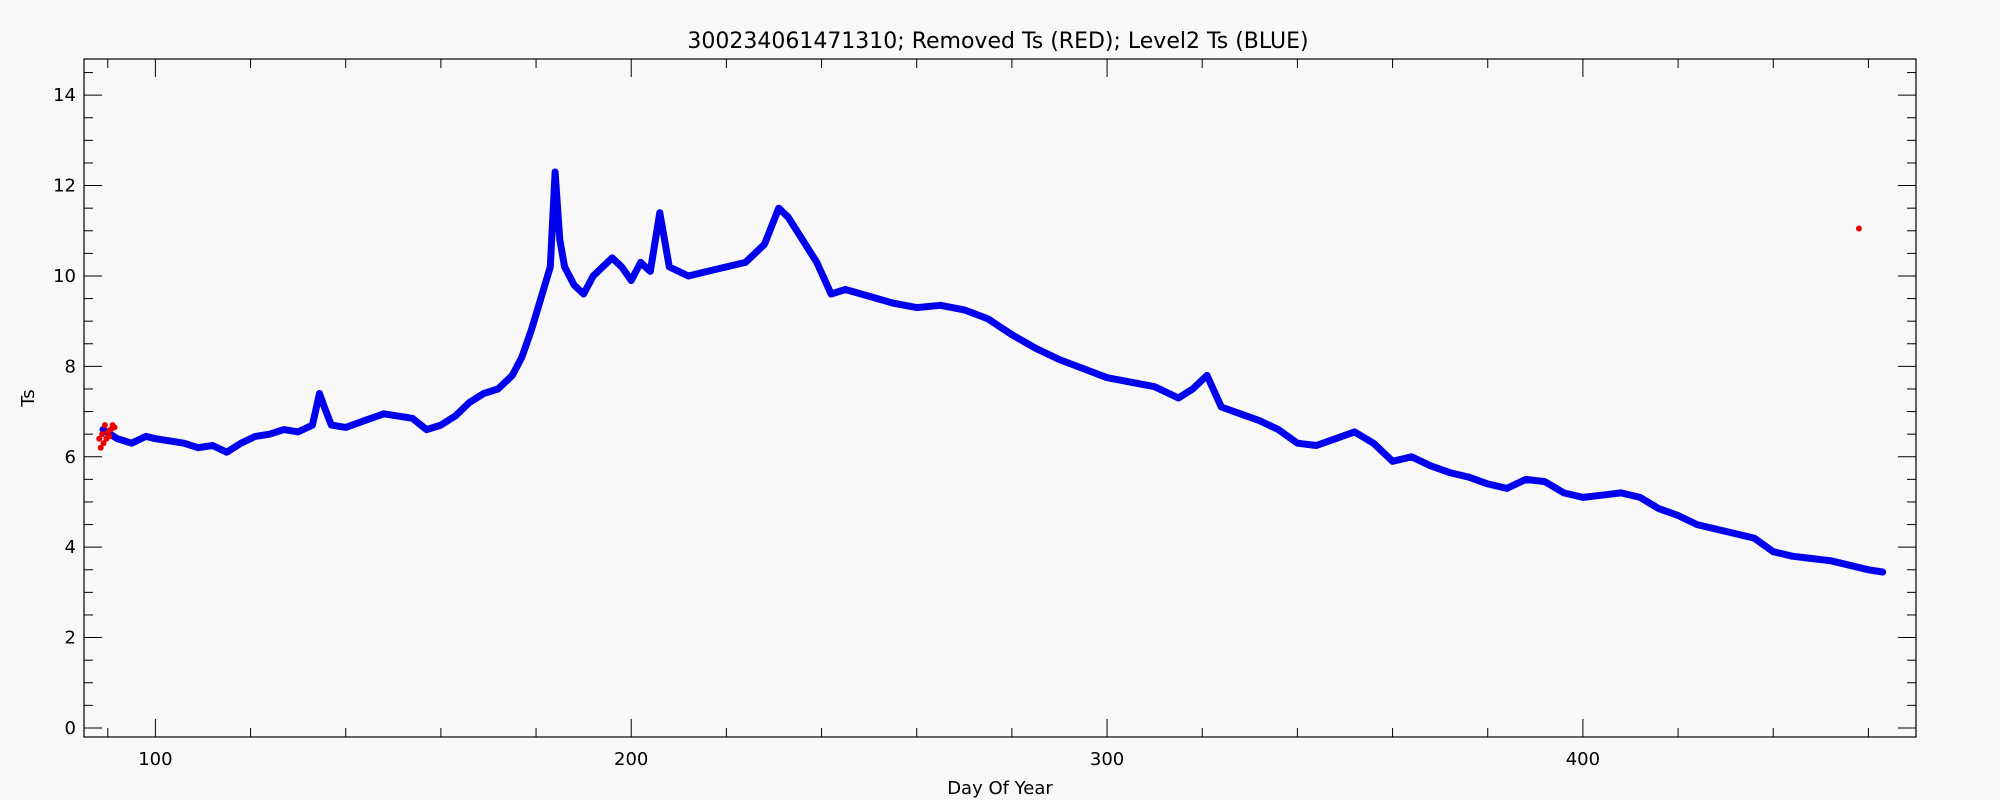 The image size is (2000, 800). What do you see at coordinates (28, 398) in the screenshot?
I see `y-axis-label: Ts` at bounding box center [28, 398].